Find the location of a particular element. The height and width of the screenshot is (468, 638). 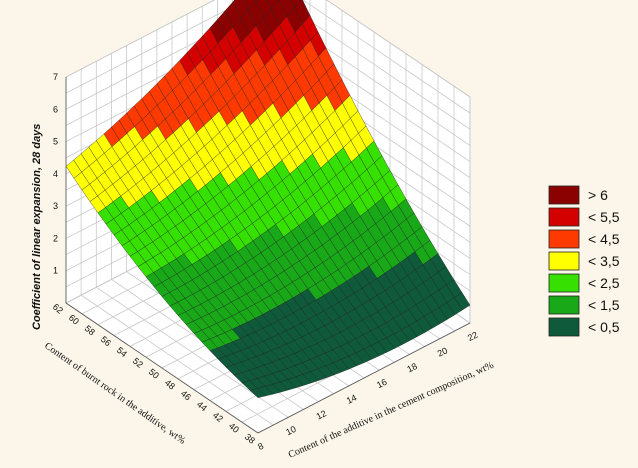

z-axis-title: Coefficient of linear expansion, 28 days is located at coordinates (37, 227).